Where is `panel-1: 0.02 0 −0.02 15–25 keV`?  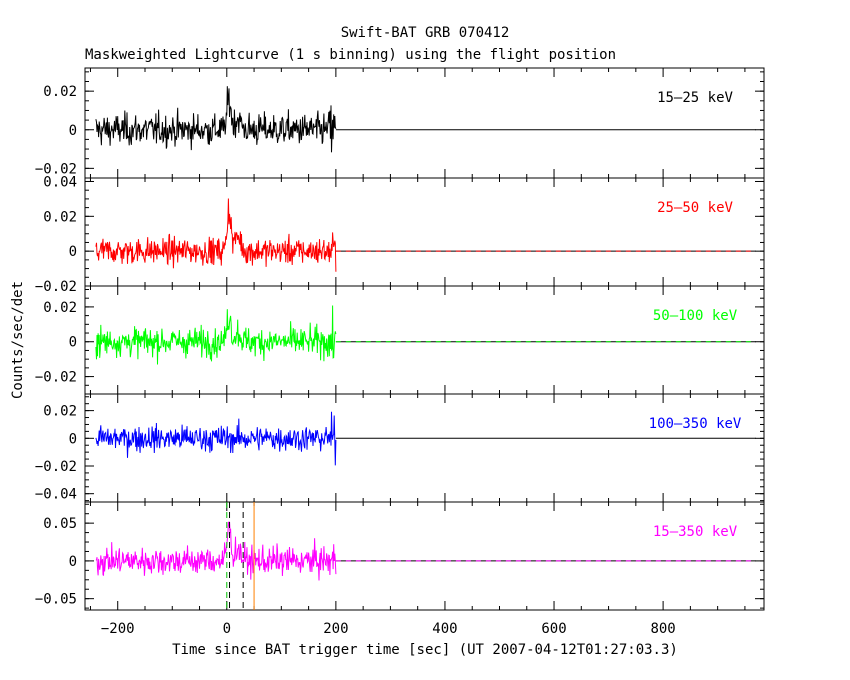
panel-1: 0.02 0 −0.02 15–25 keV is located at coordinates (400, 123).